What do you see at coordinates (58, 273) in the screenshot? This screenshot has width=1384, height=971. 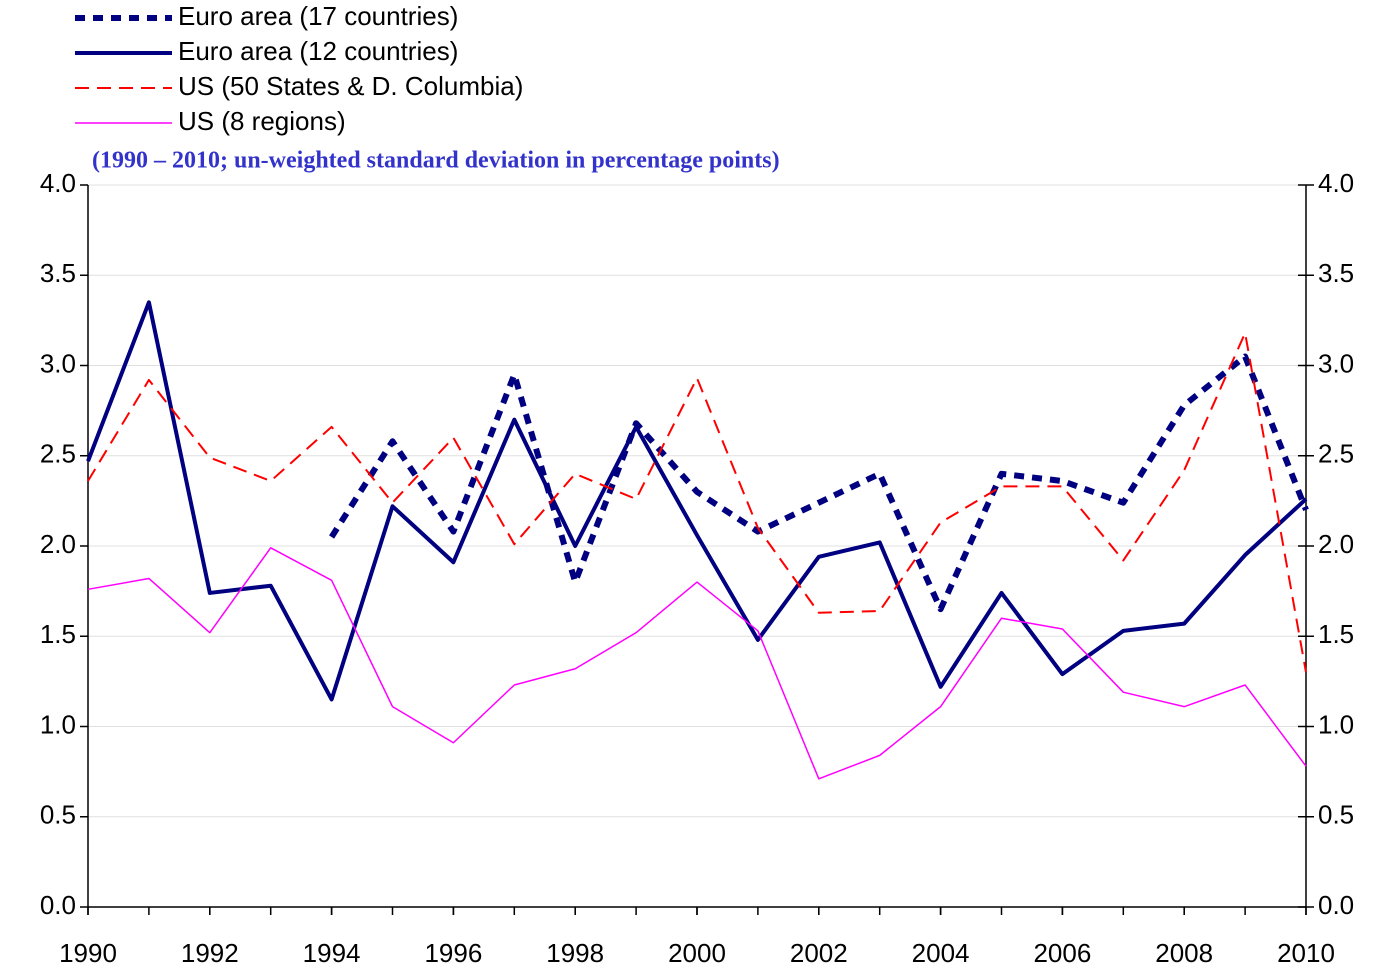 I see `y-tick-label: 3.5` at bounding box center [58, 273].